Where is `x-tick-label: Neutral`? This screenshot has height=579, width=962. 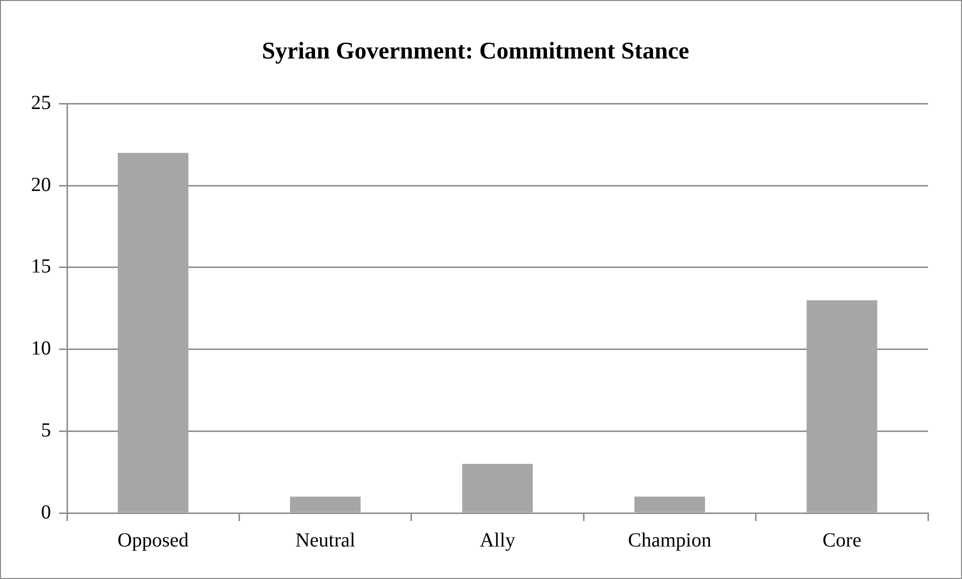
x-tick-label: Neutral is located at coordinates (325, 540).